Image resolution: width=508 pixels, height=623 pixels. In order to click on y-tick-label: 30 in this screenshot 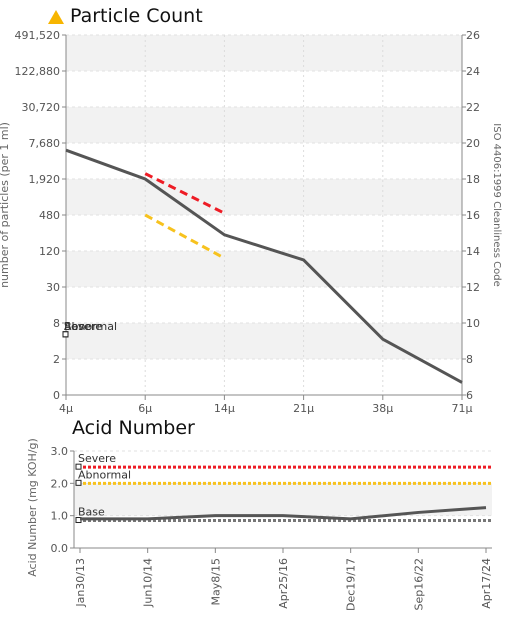, I will do `click(53, 287)`.